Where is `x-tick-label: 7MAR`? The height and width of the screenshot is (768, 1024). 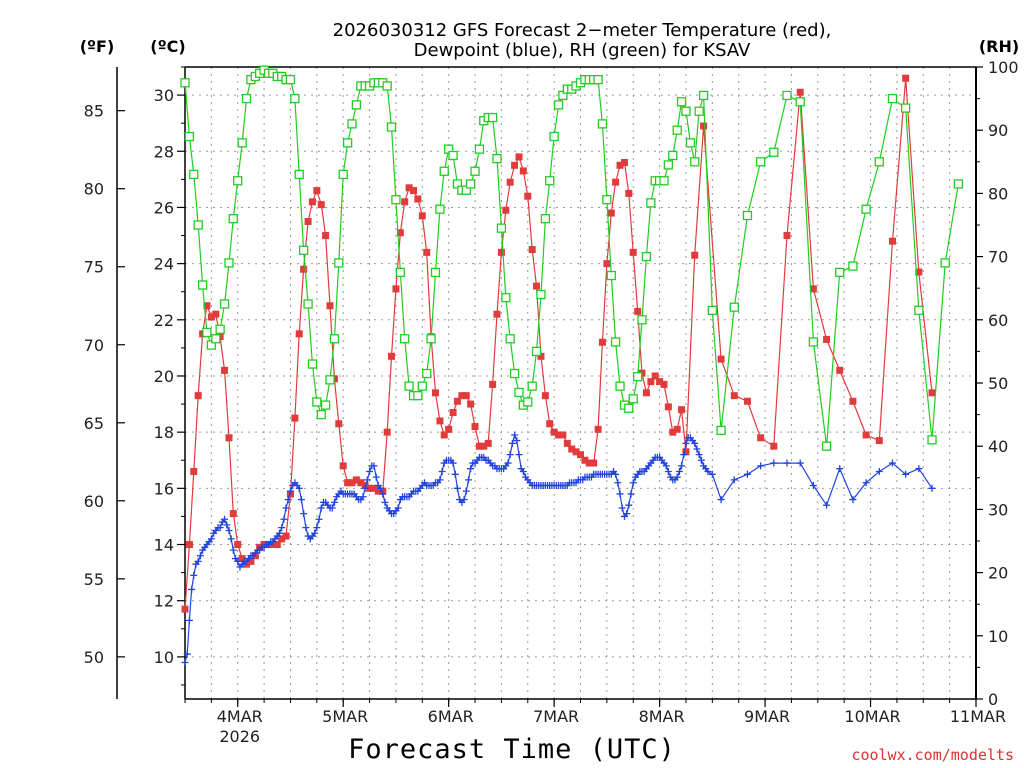
x-tick-label: 7MAR is located at coordinates (556, 716).